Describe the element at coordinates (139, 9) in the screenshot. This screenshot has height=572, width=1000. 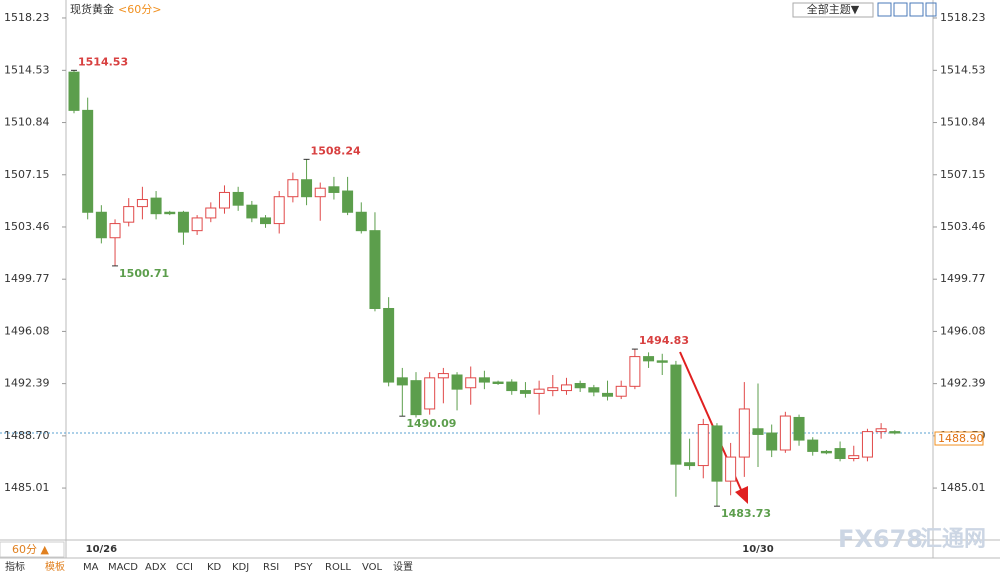
I see `period-tag: <60分>` at that location.